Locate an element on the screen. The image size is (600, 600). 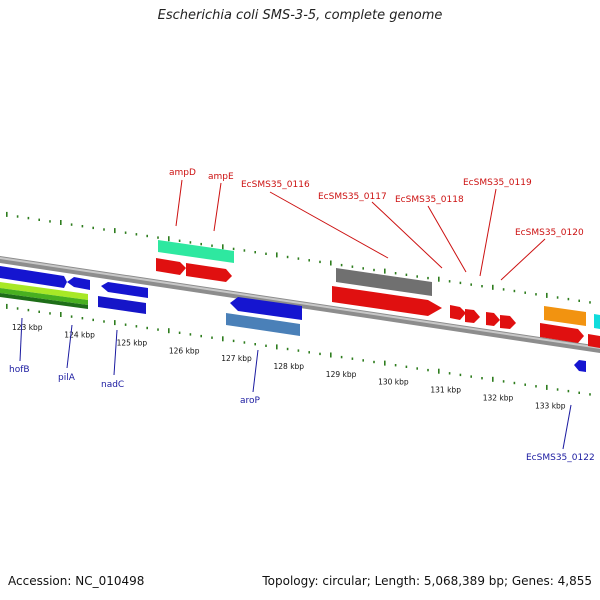
feature-lime-bar is located at coordinates (44, 291).